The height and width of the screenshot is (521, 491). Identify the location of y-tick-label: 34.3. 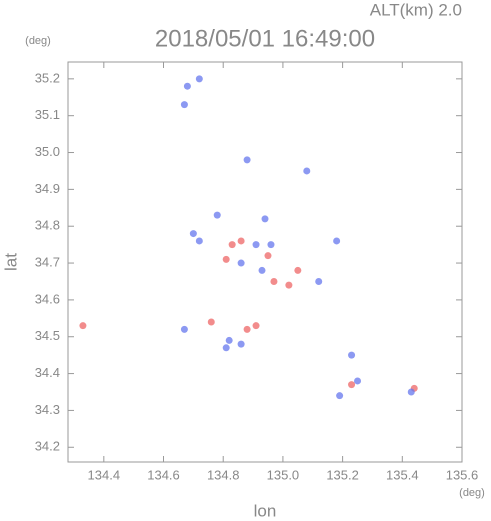
(47, 409).